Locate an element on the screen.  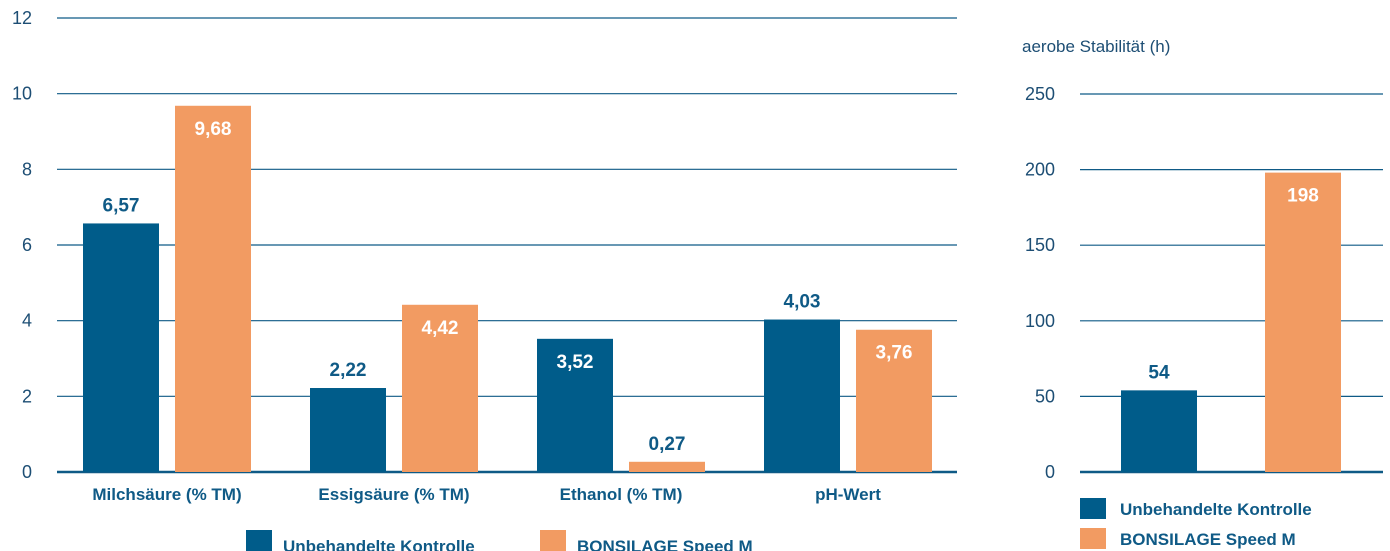
y-tick-label: 10 is located at coordinates (22, 94).